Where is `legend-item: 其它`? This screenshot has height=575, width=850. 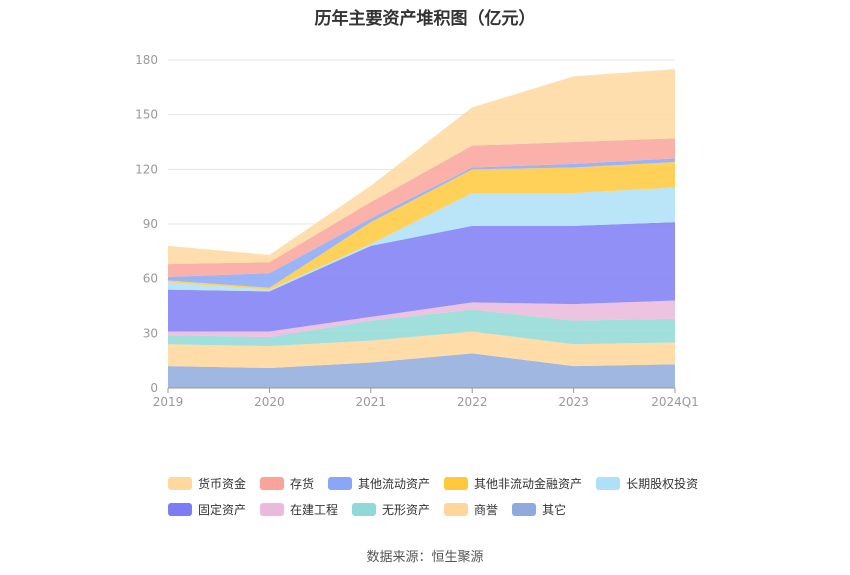 legend-item: 其它 is located at coordinates (539, 509).